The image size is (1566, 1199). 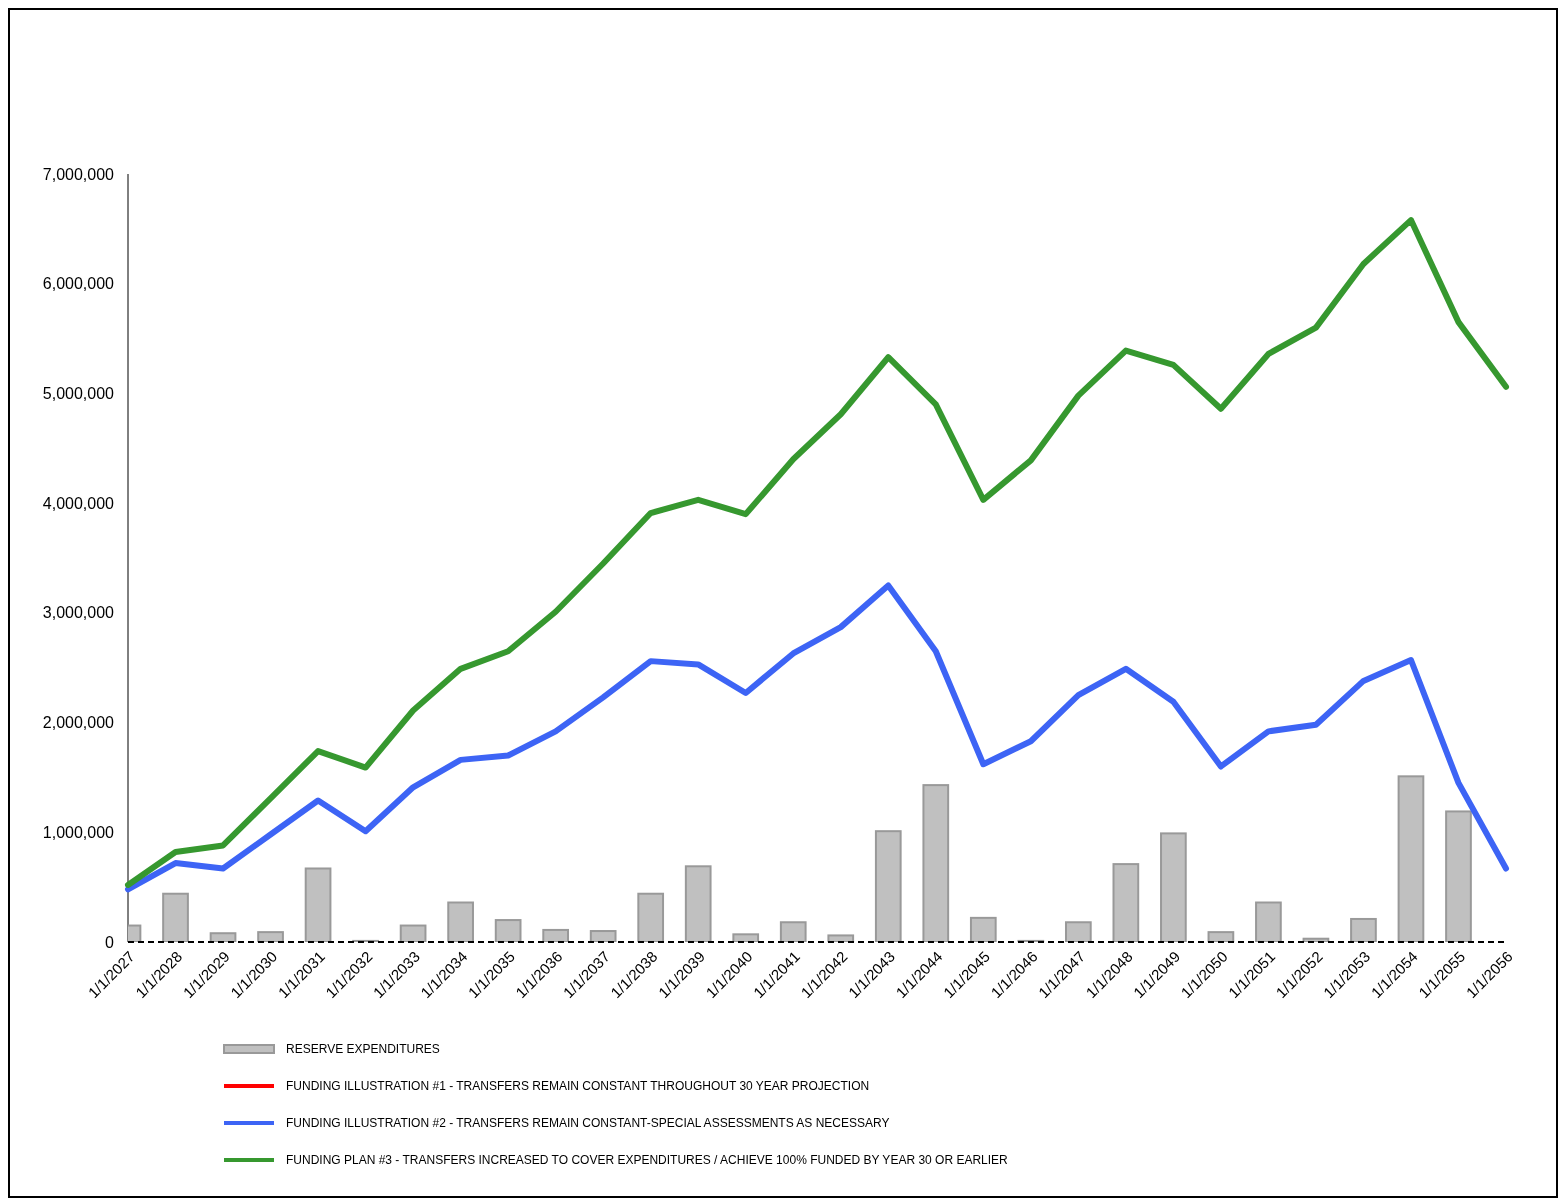 What do you see at coordinates (578, 1086) in the screenshot?
I see `legend-label: FUNDING ILLUSTRATION #1 - TRANSFERS REMAIN CONSTANT THROUGHOUT 30 YEAR PROJECTION` at bounding box center [578, 1086].